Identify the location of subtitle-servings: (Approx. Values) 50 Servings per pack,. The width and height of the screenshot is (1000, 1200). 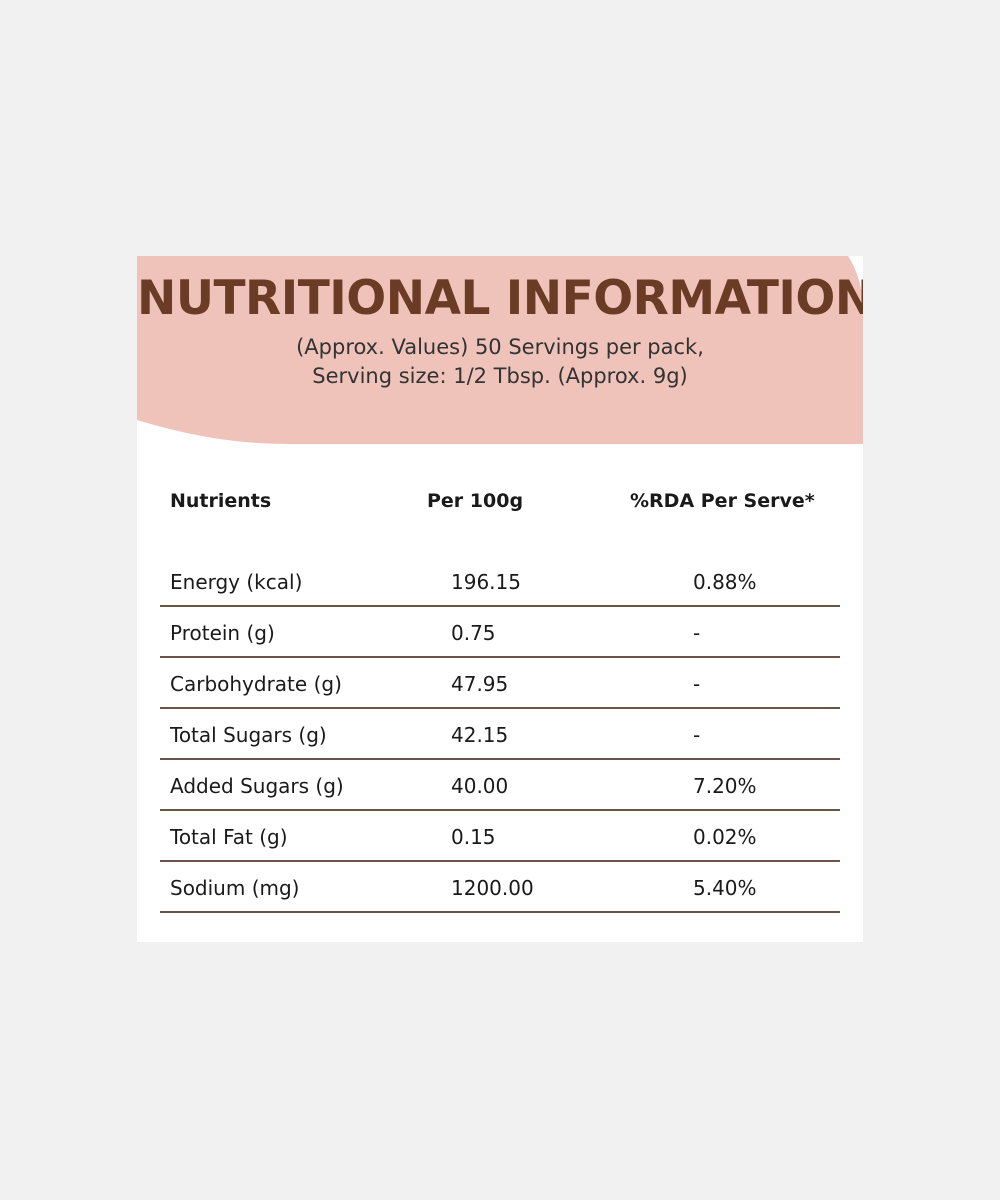
(500, 347).